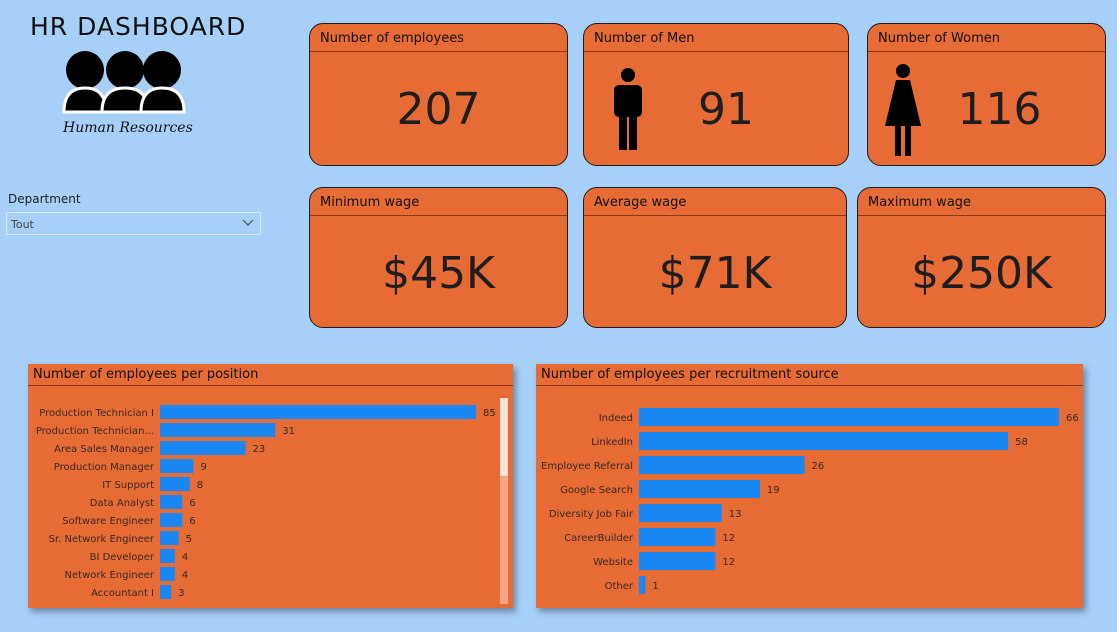 This screenshot has width=1117, height=632. I want to click on data-label: 1, so click(655, 586).